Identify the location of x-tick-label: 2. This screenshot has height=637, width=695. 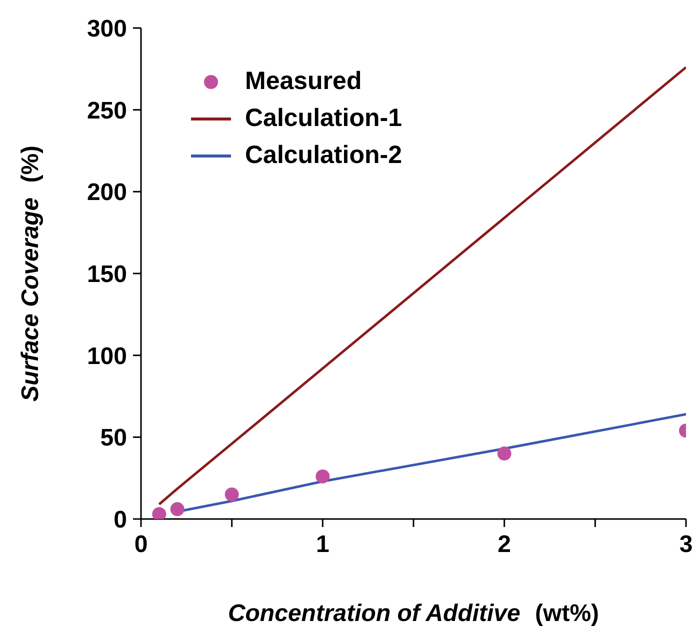
(505, 544).